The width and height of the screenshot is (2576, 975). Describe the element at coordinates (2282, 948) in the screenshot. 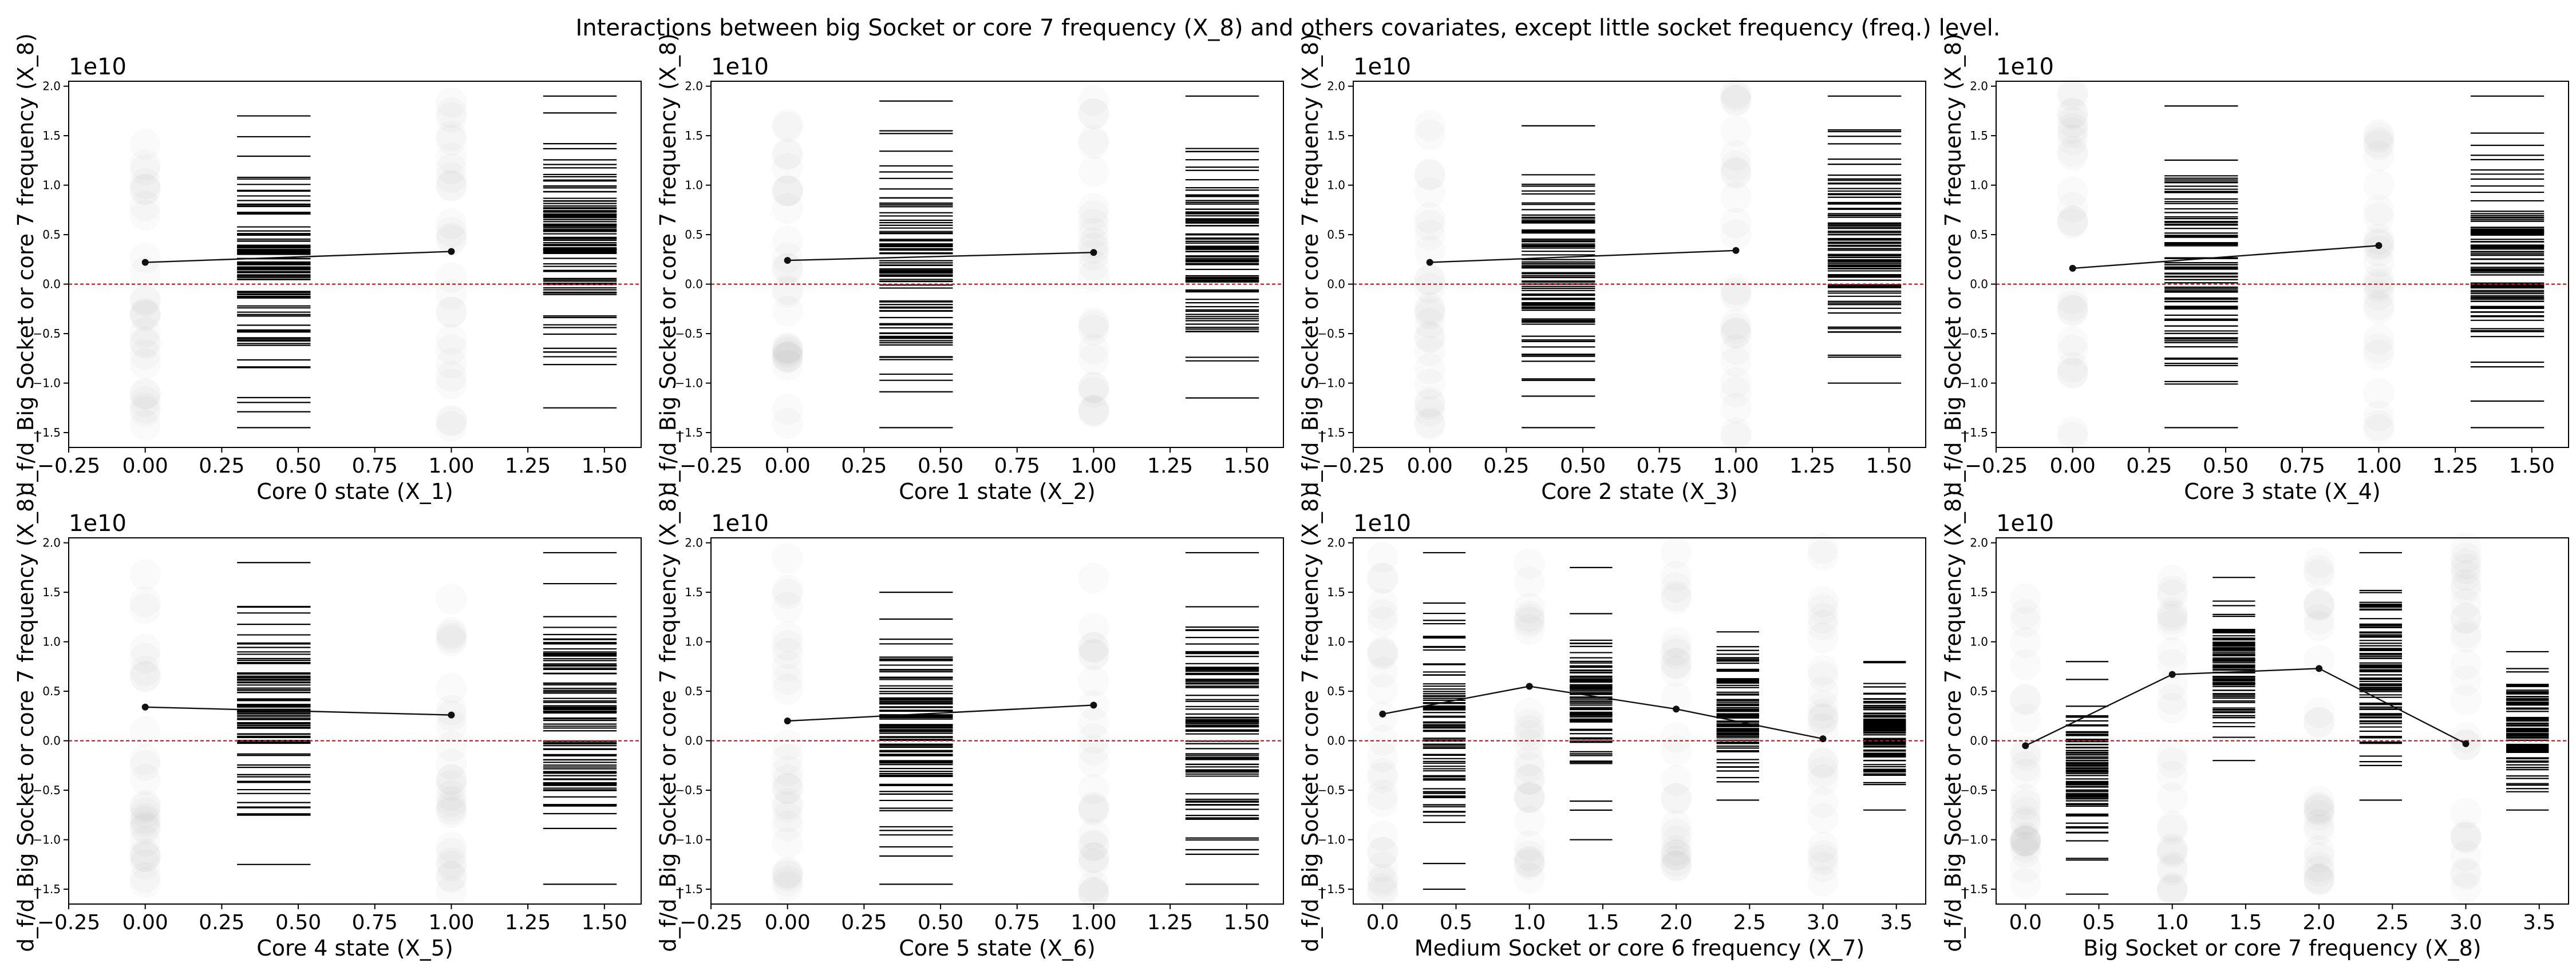

I see `x-axis-label: Big Socket or core 7 frequency (X_8)` at that location.